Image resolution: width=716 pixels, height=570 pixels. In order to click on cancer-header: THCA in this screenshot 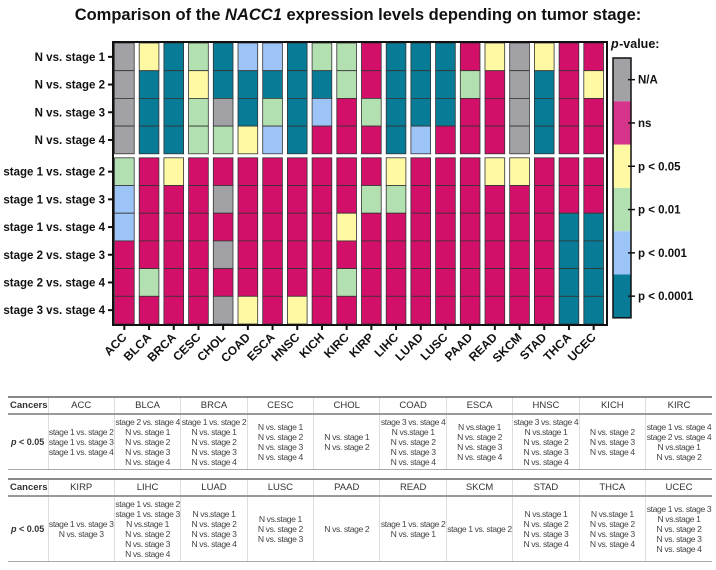, I will do `click(612, 487)`.